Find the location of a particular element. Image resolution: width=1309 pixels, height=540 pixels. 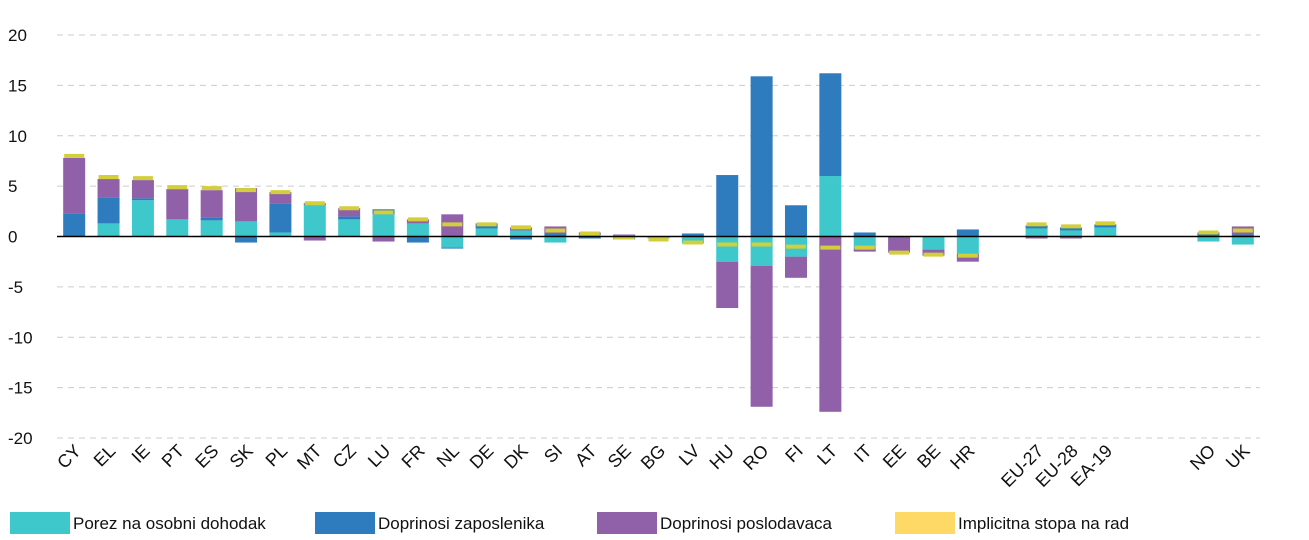

legend-label: Doprinosi zaposlenika is located at coordinates (461, 523).